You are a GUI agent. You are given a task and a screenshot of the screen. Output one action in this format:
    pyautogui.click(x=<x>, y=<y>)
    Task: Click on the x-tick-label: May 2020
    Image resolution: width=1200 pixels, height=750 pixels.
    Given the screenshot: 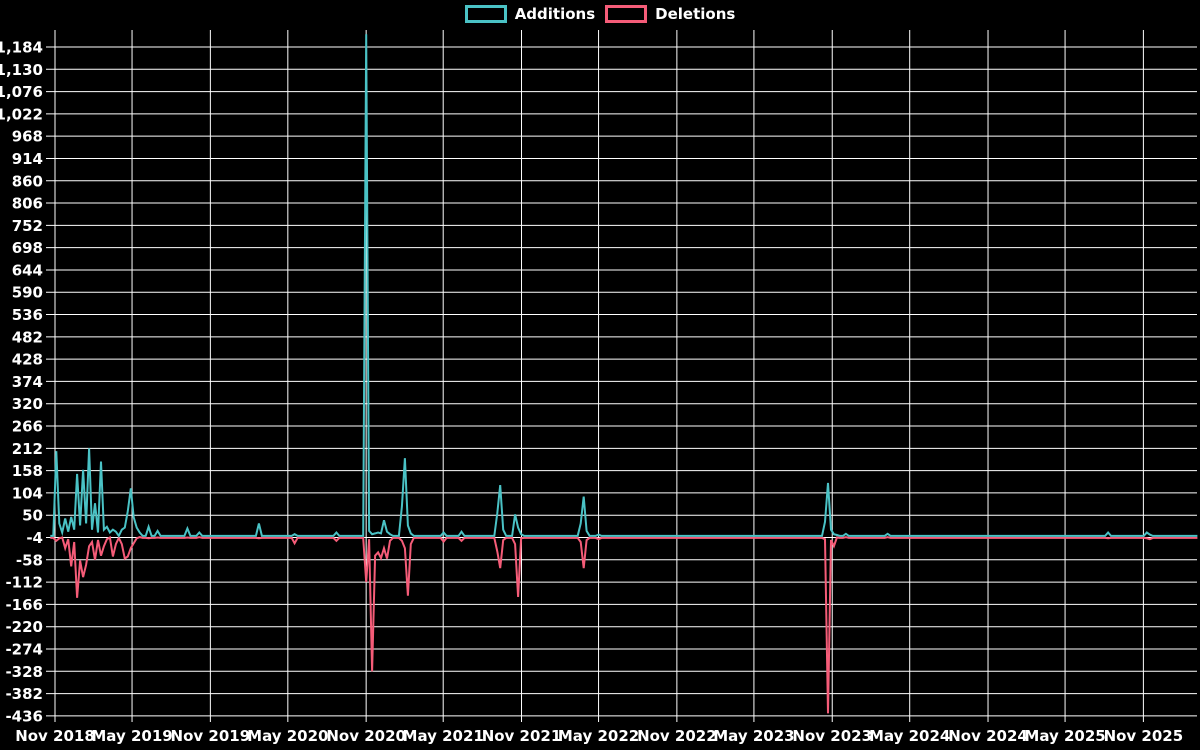 What is the action you would take?
    pyautogui.click(x=287, y=736)
    